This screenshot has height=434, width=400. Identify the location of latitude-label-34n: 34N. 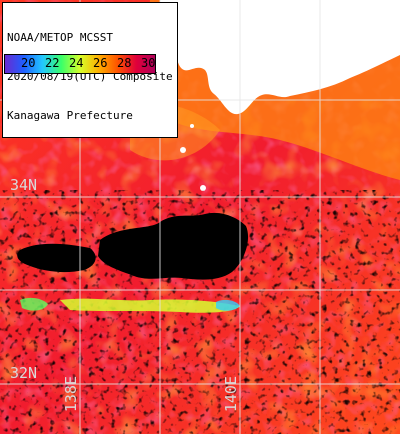
(24, 185).